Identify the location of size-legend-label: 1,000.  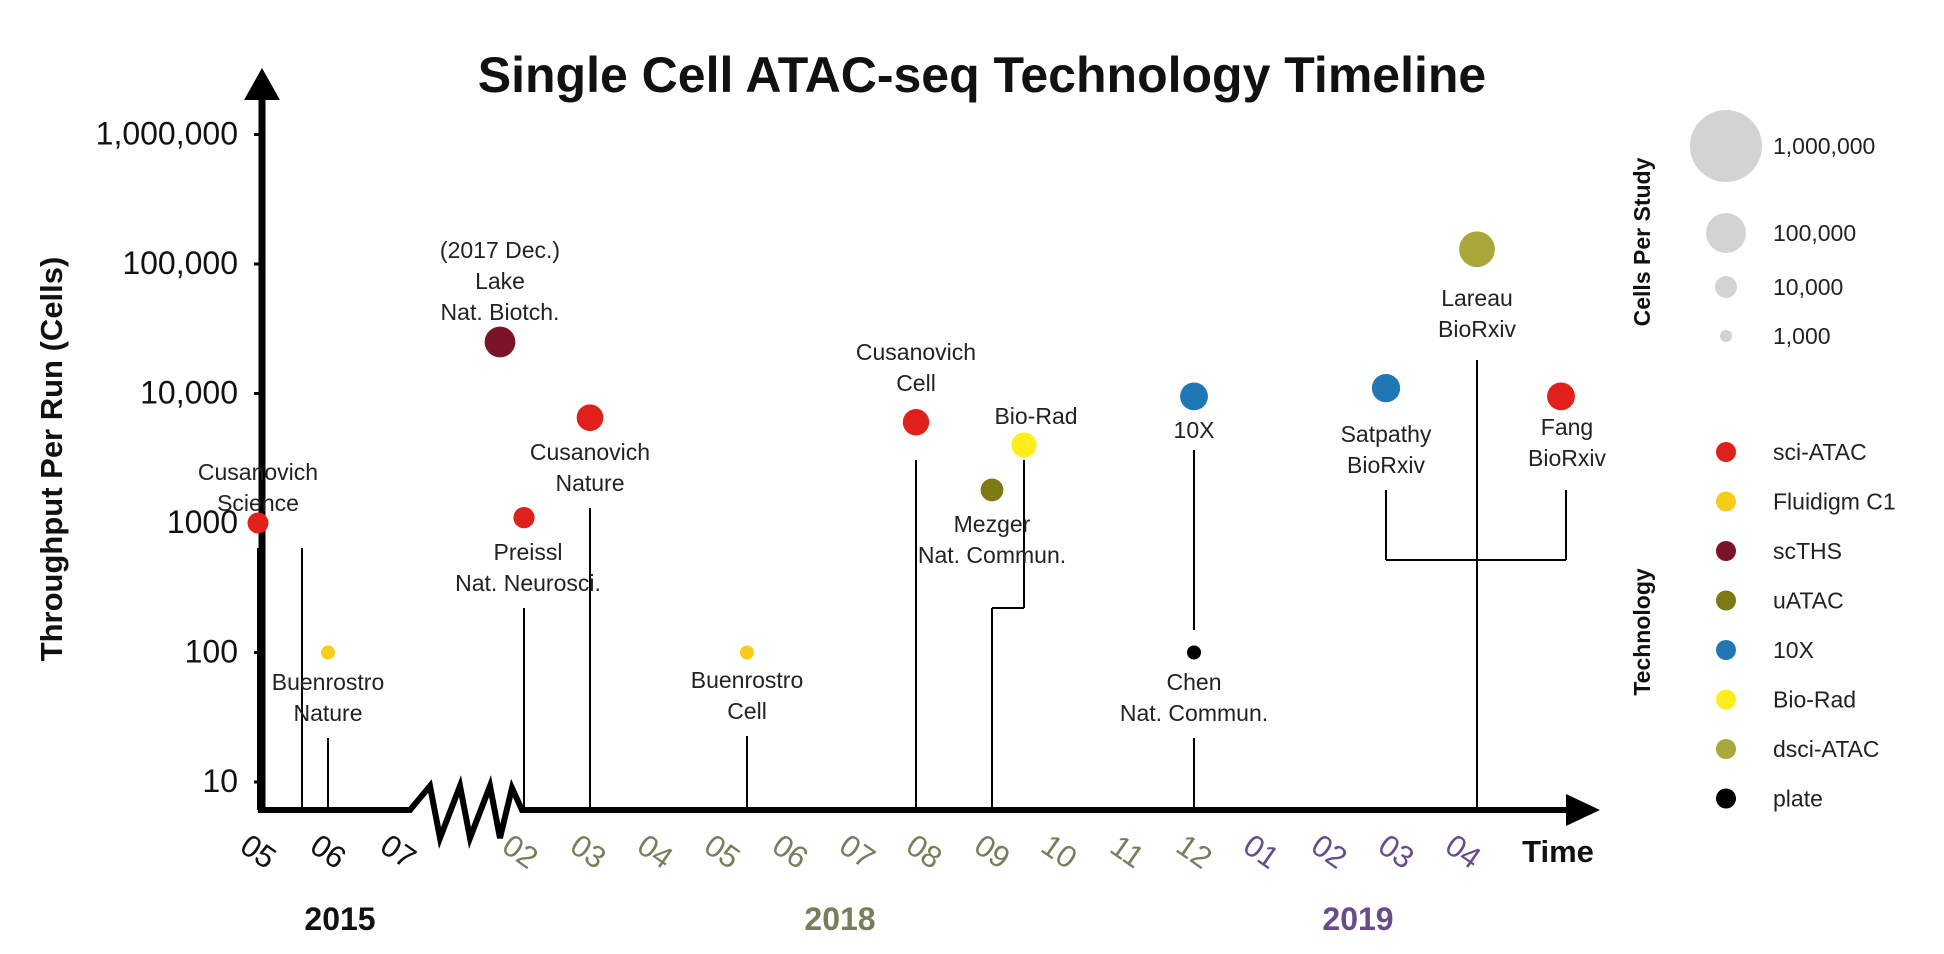
(1802, 336).